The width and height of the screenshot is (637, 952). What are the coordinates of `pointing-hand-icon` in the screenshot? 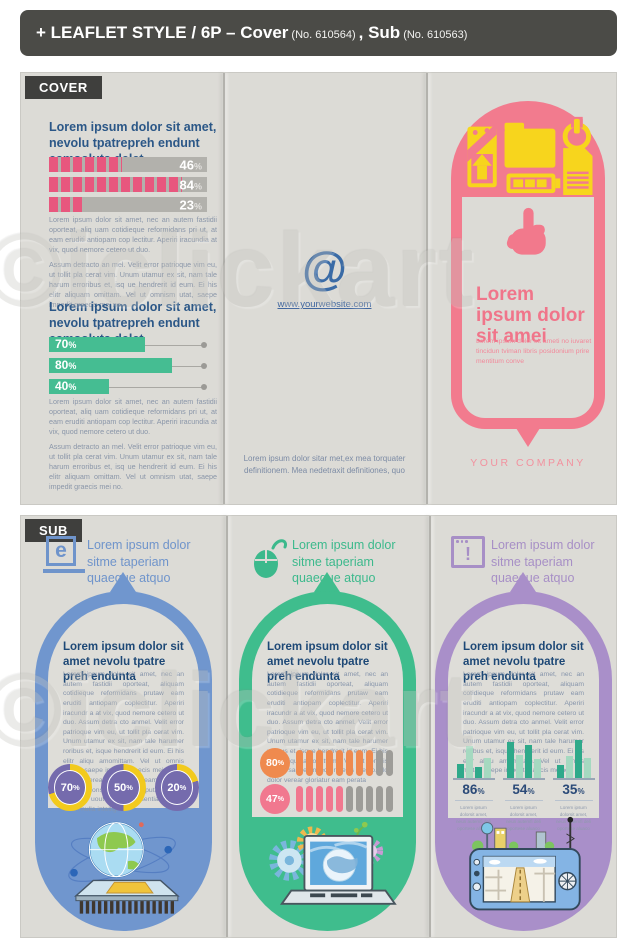 It's located at (526, 231).